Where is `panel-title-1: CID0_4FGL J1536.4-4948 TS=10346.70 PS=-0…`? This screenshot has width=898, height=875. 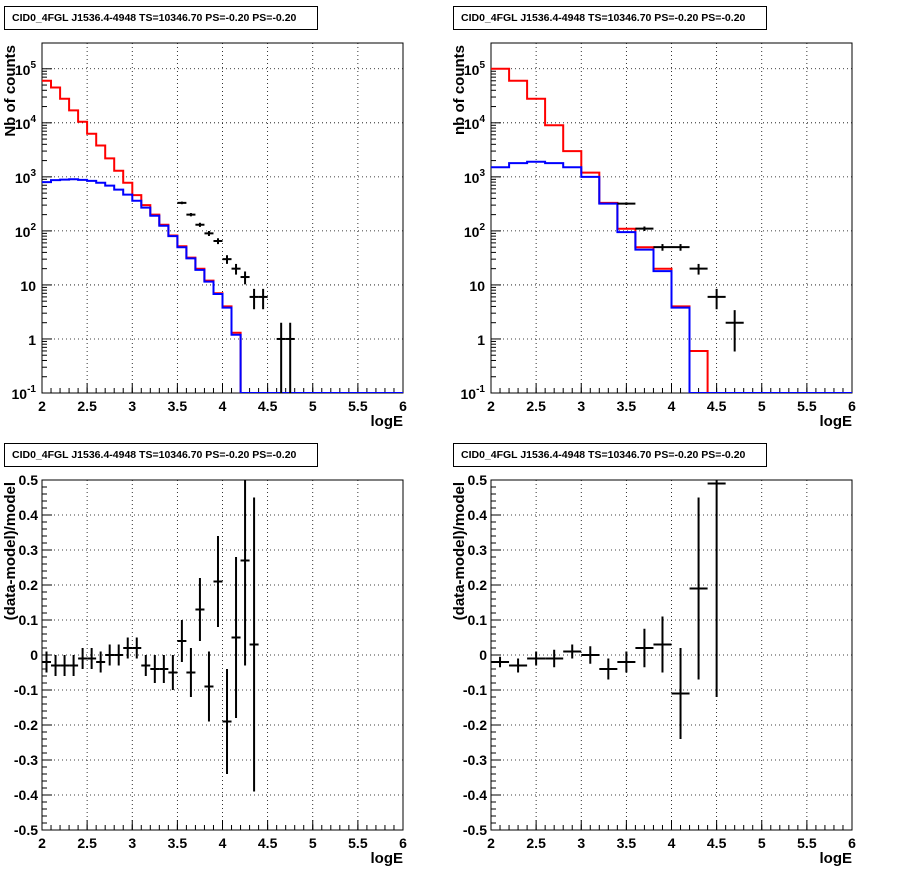 panel-title-1: CID0_4FGL J1536.4-4948 TS=10346.70 PS=-0… is located at coordinates (161, 18).